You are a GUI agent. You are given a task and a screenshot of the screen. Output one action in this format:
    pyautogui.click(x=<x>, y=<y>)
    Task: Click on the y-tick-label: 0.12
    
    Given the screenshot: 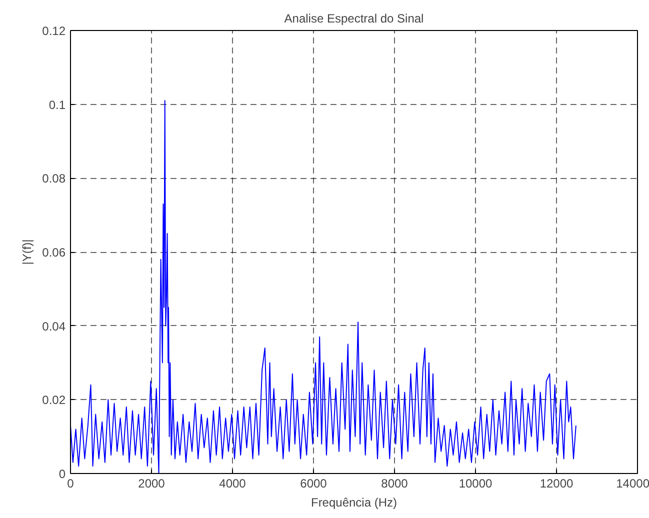 What is the action you would take?
    pyautogui.click(x=54, y=31)
    